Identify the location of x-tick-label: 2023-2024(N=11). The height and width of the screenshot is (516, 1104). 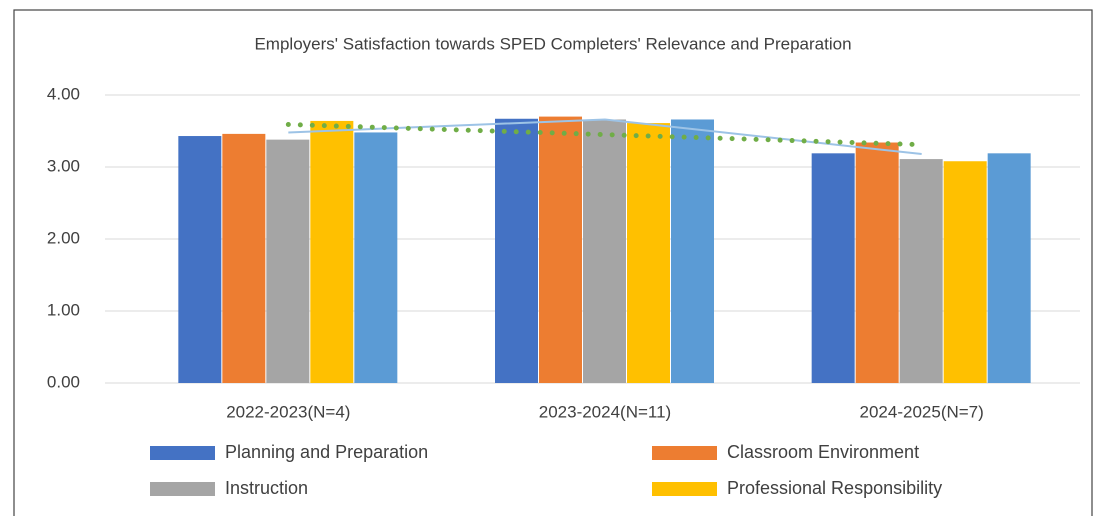
(605, 411).